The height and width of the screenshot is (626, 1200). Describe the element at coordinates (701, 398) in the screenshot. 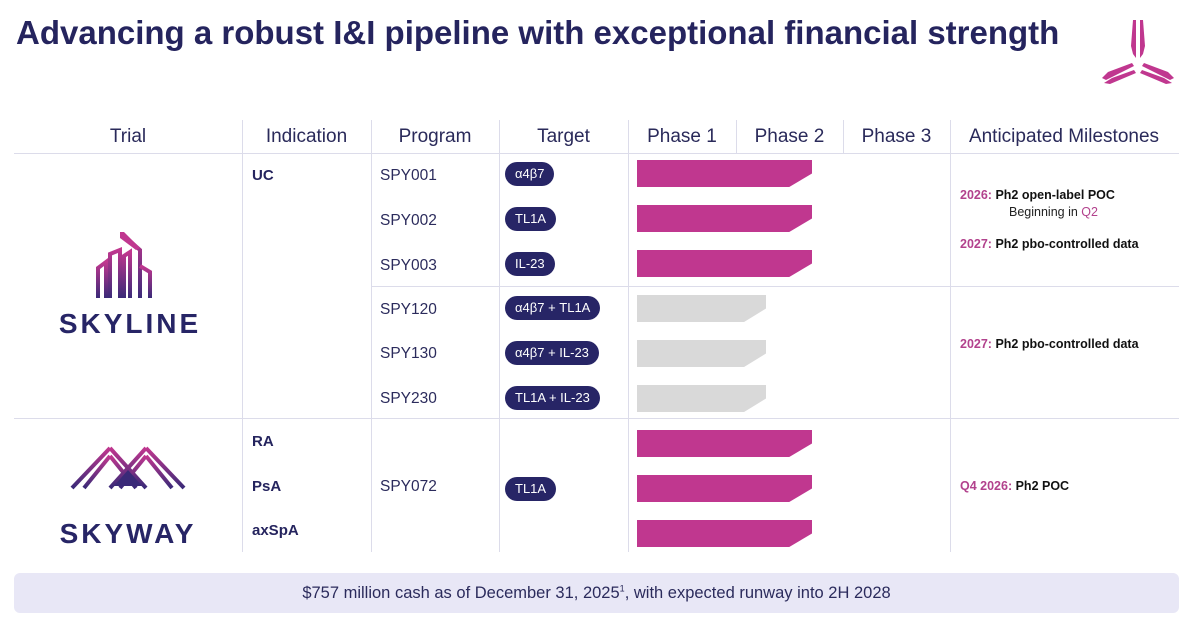

I see `phase-bar-spy230` at that location.